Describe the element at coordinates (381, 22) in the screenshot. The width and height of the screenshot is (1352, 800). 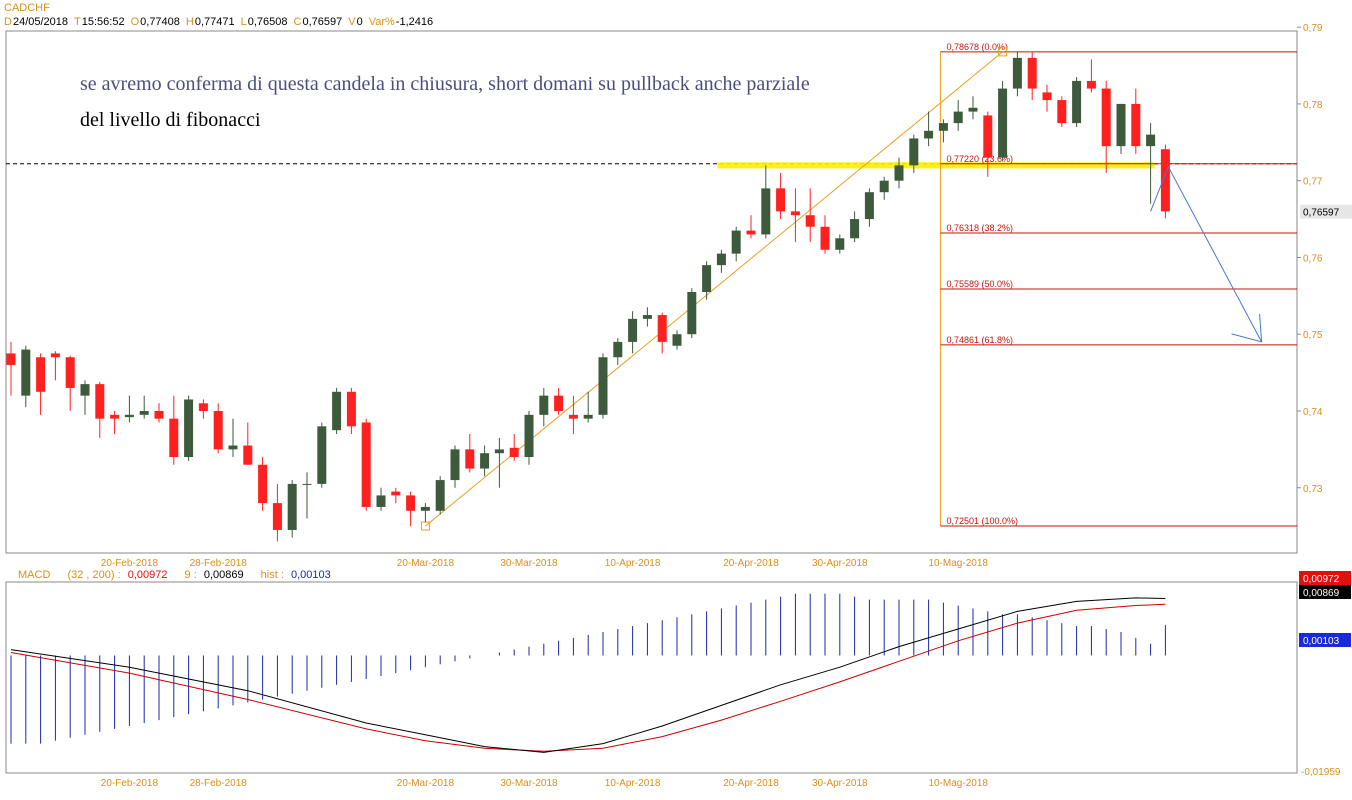
I see `ohlc-key: Var%` at that location.